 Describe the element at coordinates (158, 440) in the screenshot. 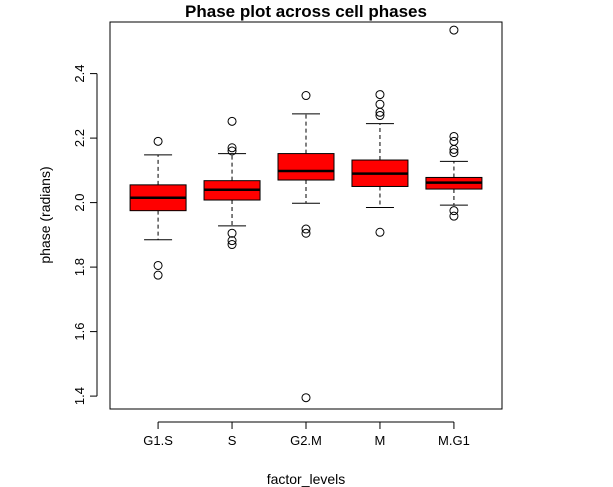

I see `x-tick-label: G1.S` at that location.